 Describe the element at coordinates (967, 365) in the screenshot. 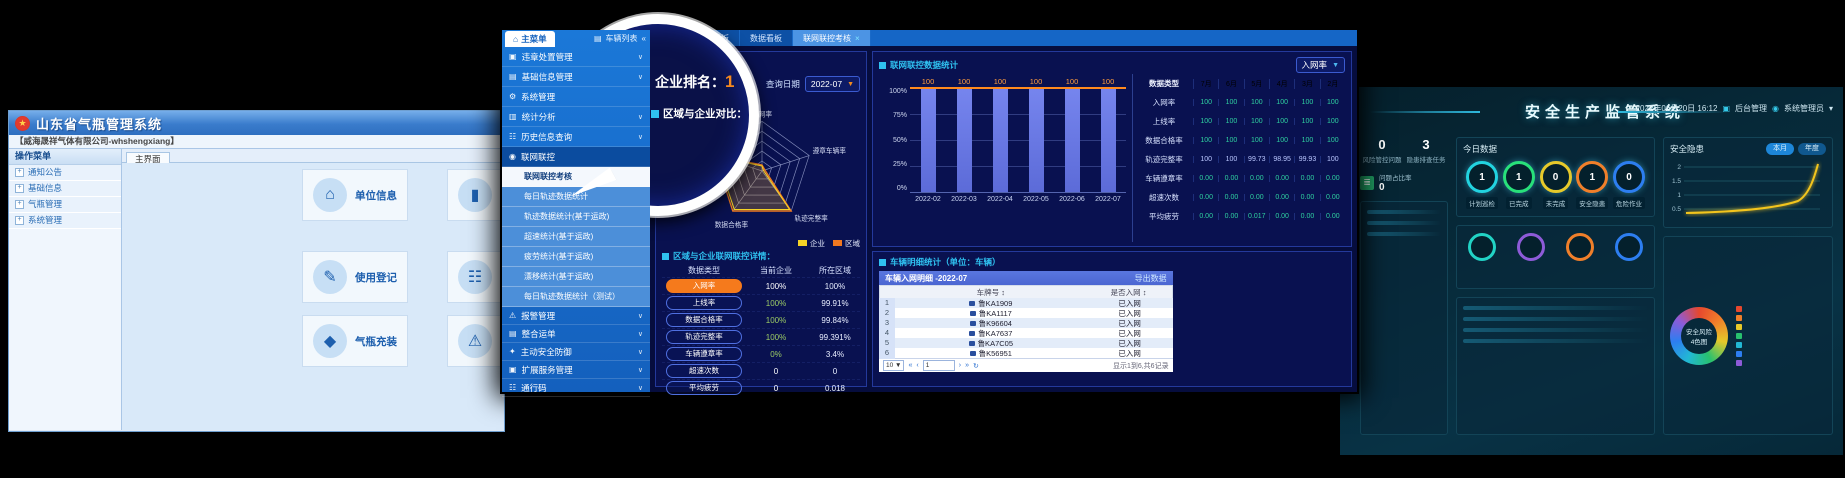

I see `last-page-button: »` at that location.